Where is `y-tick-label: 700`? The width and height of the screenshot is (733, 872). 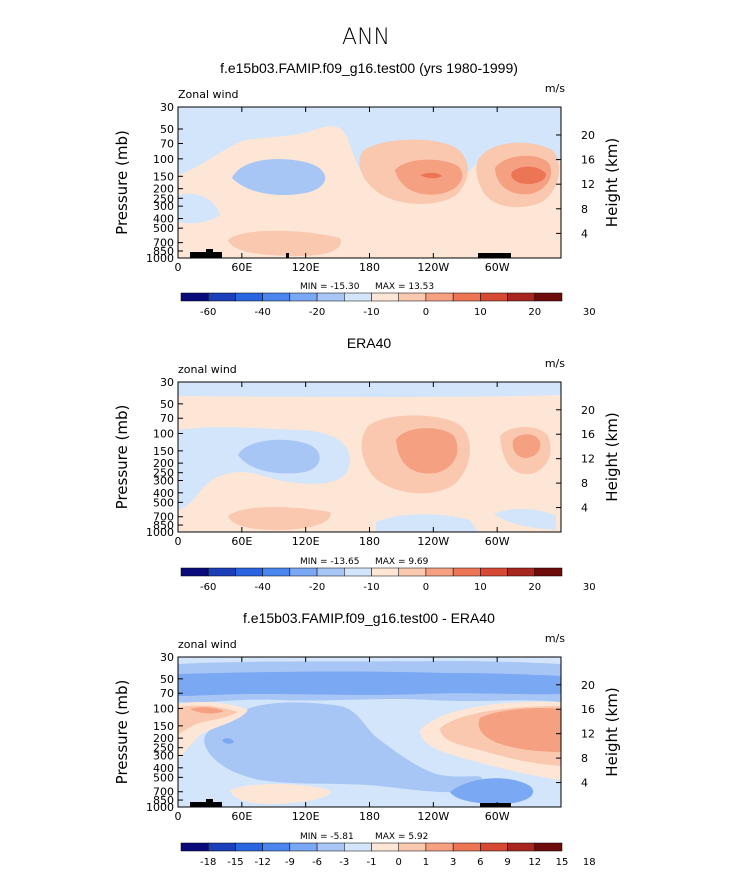 y-tick-label: 700 is located at coordinates (163, 243).